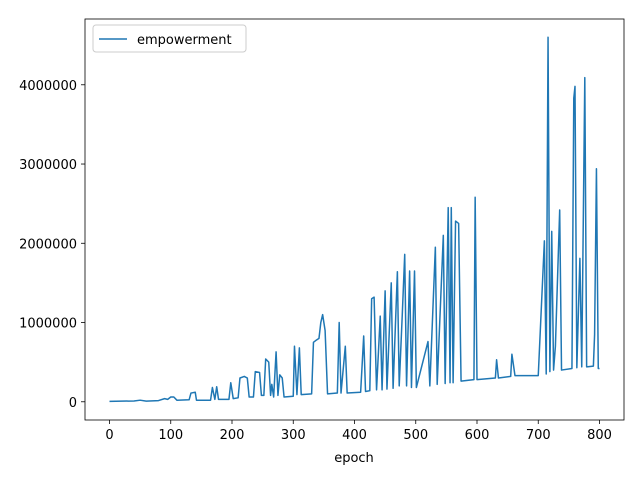 The width and height of the screenshot is (640, 484). I want to click on x-tick-label: 0, so click(109, 435).